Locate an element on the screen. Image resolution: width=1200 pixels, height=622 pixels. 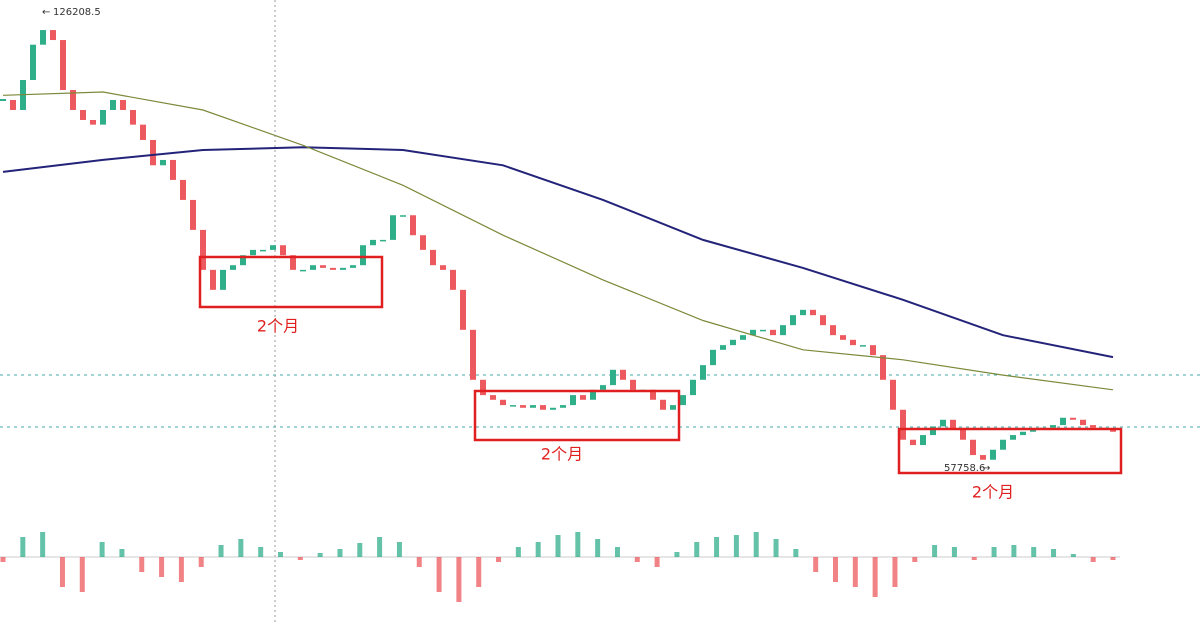
low-label: 57758.6 is located at coordinates (964, 468).